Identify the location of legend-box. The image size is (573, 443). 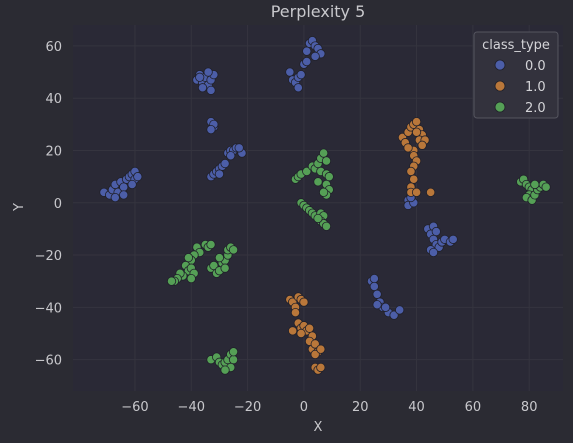
(516, 75).